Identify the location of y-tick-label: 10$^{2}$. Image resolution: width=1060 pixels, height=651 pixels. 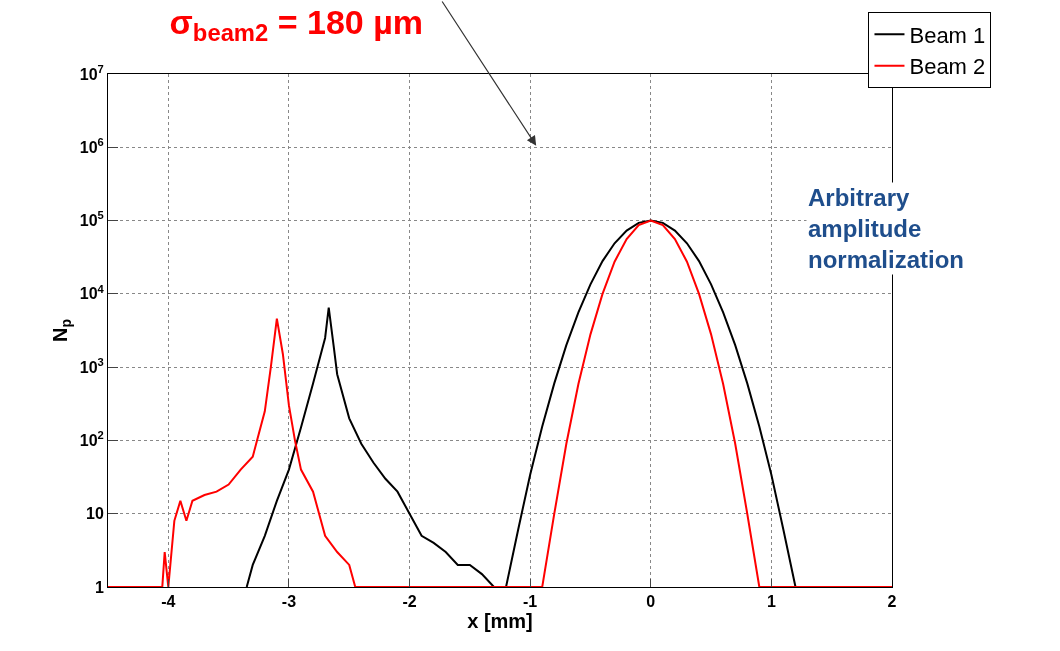
(91, 439).